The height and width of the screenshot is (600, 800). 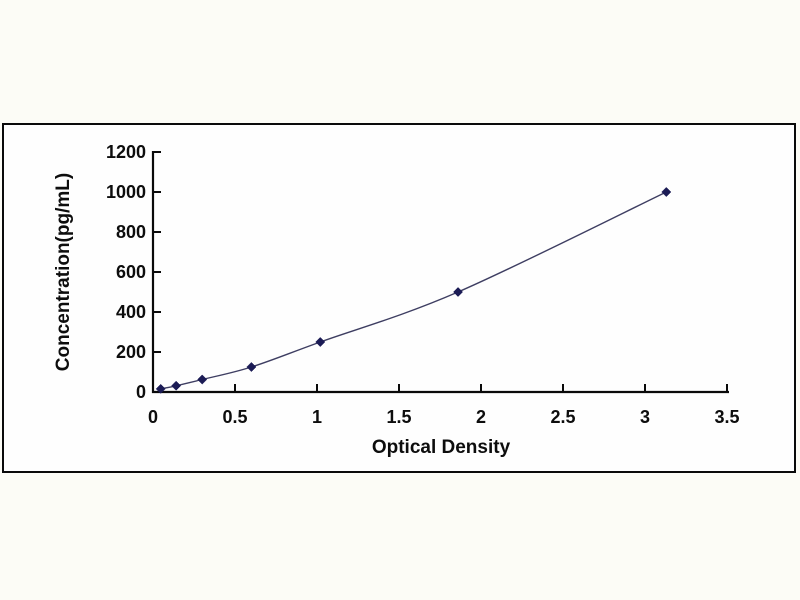 What do you see at coordinates (140, 392) in the screenshot?
I see `y-tick-label: 0` at bounding box center [140, 392].